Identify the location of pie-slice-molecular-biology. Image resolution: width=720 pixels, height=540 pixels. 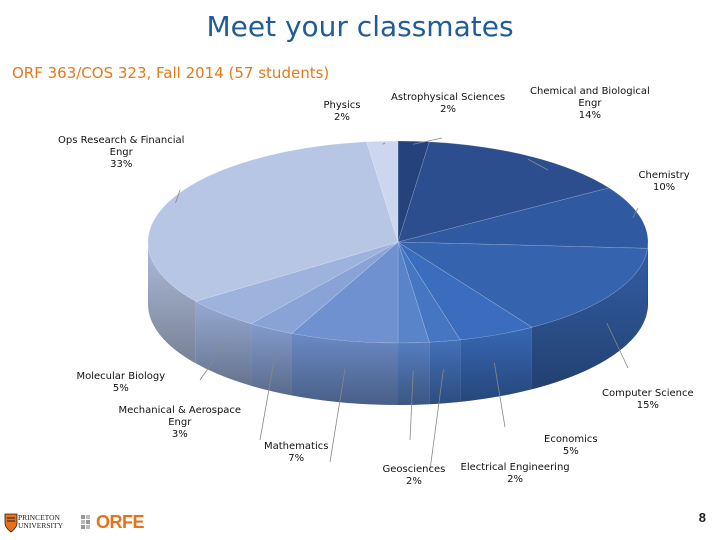
(296, 283).